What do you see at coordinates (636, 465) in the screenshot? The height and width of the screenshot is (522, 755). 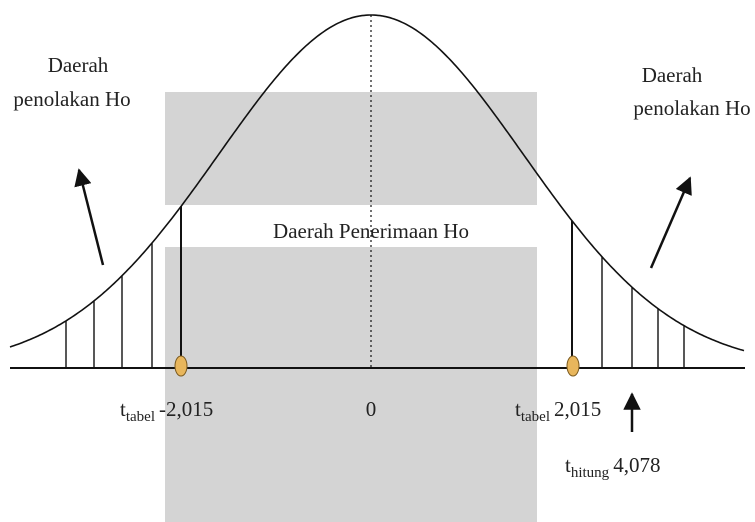 I see `value: 4,078` at bounding box center [636, 465].